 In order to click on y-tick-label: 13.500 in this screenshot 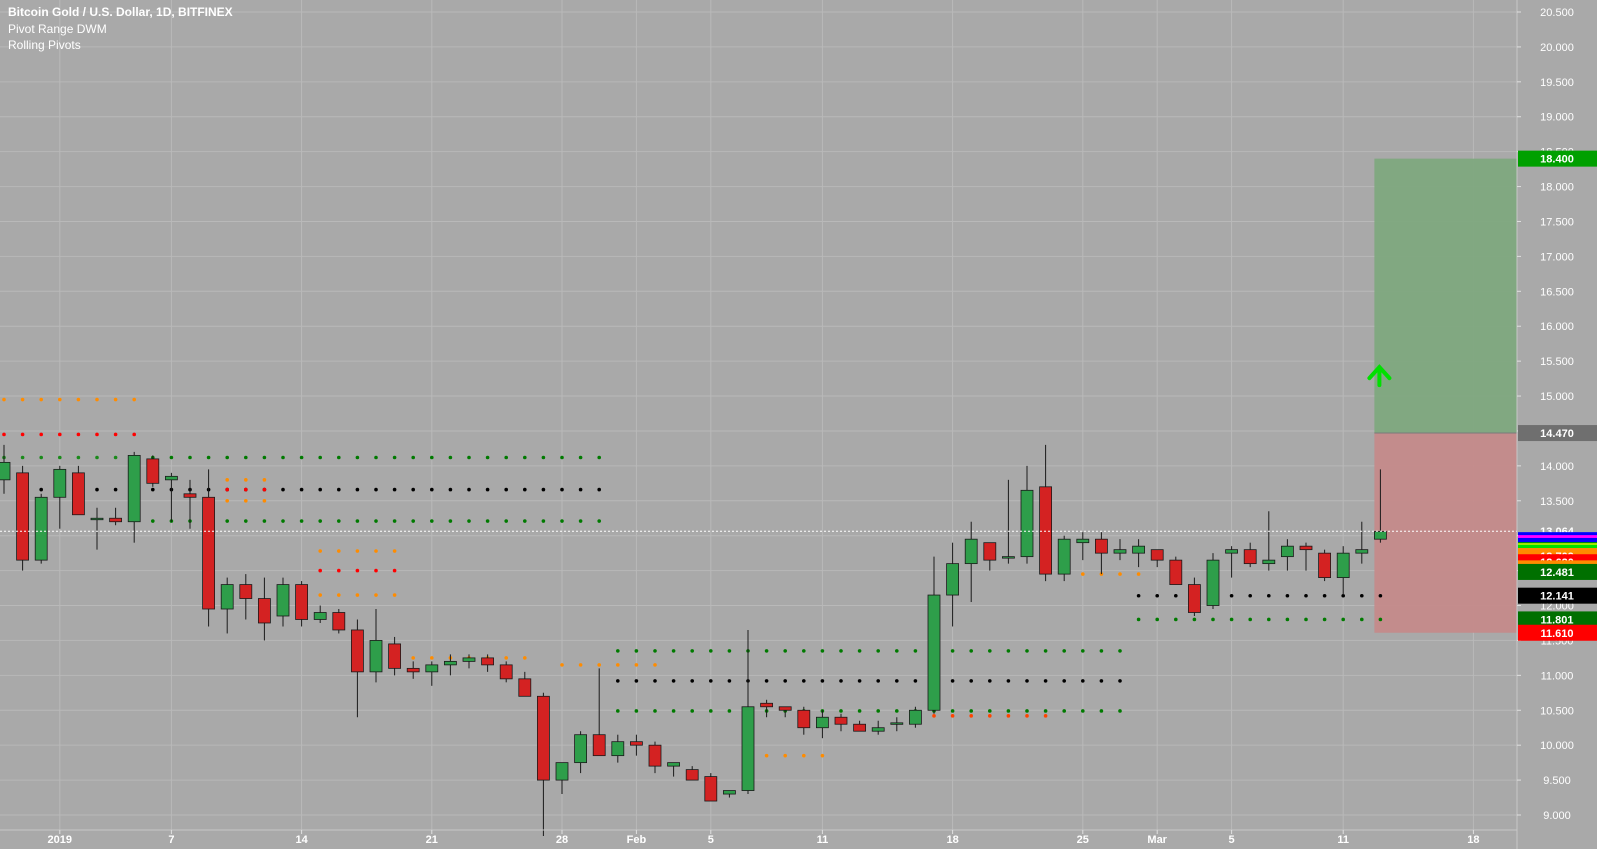, I will do `click(1557, 502)`.